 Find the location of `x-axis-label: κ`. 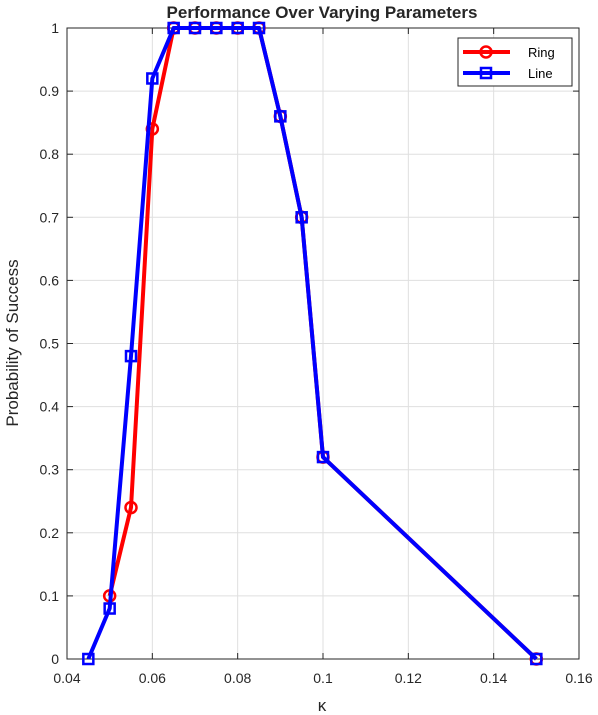

x-axis-label: κ is located at coordinates (322, 705).